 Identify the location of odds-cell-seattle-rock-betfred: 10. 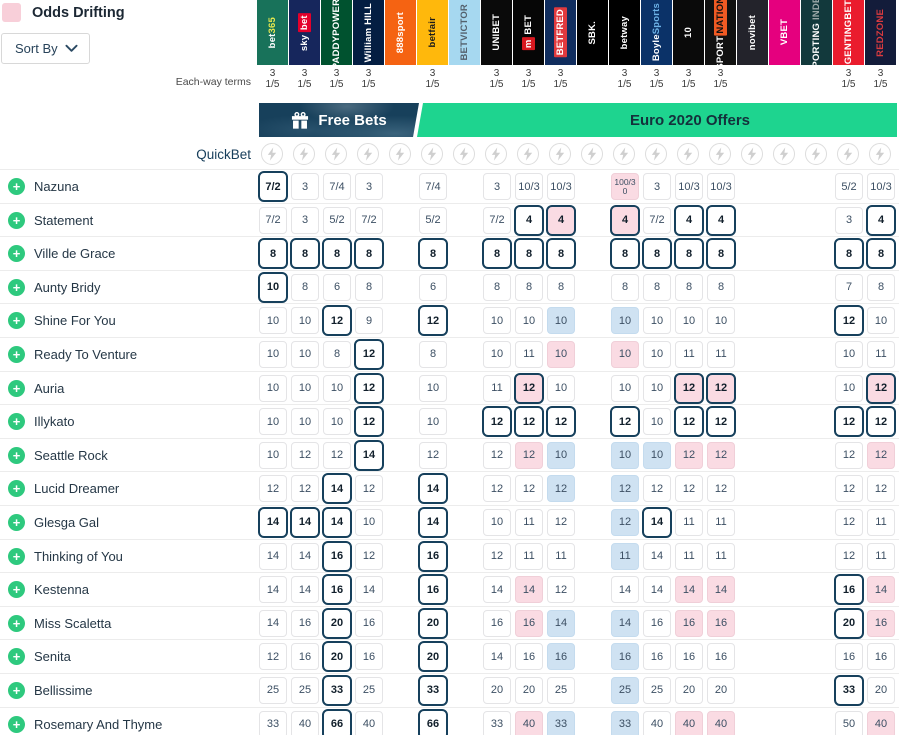
(561, 455).